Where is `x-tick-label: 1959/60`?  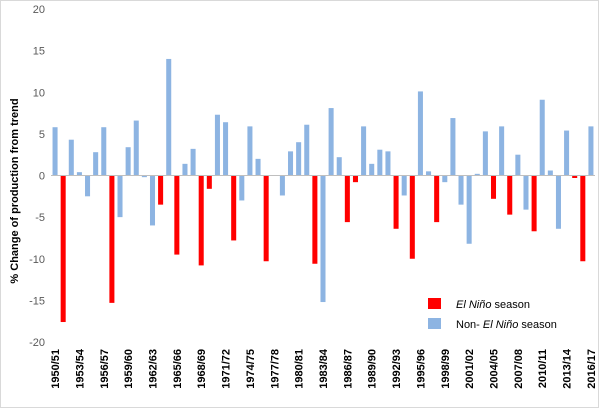
x-tick-label: 1959/60 is located at coordinates (129, 369).